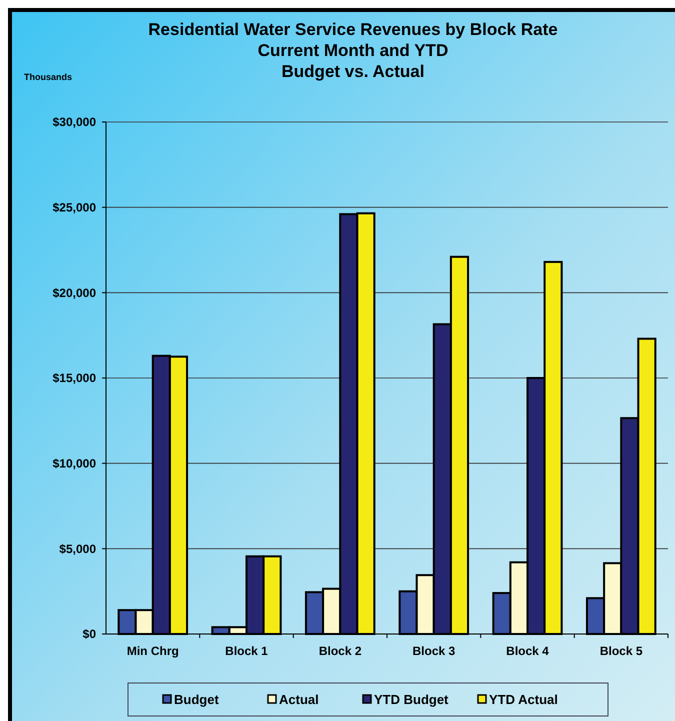 This screenshot has height=721, width=675. Describe the element at coordinates (340, 651) in the screenshot. I see `x-tick-label: Block 2` at that location.